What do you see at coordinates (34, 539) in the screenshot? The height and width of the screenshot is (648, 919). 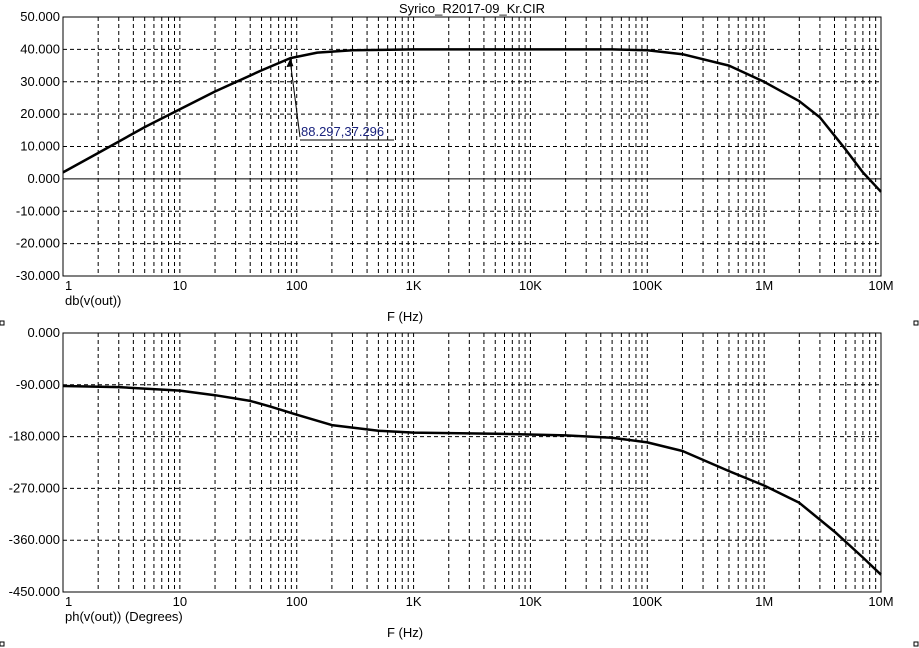 I see `y-tick-label: -360.000` at bounding box center [34, 539].